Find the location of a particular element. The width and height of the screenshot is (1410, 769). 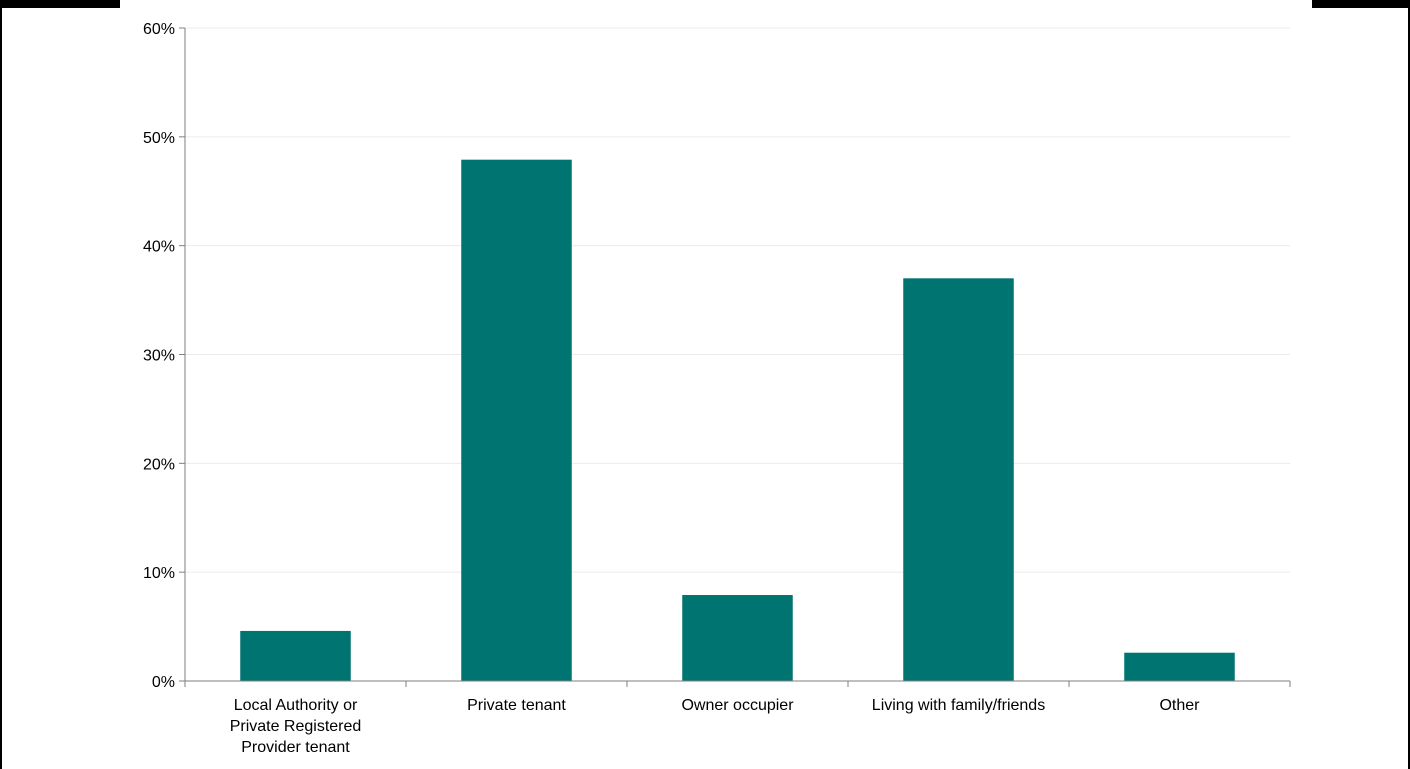

y-tick-label: 0% is located at coordinates (163, 682).